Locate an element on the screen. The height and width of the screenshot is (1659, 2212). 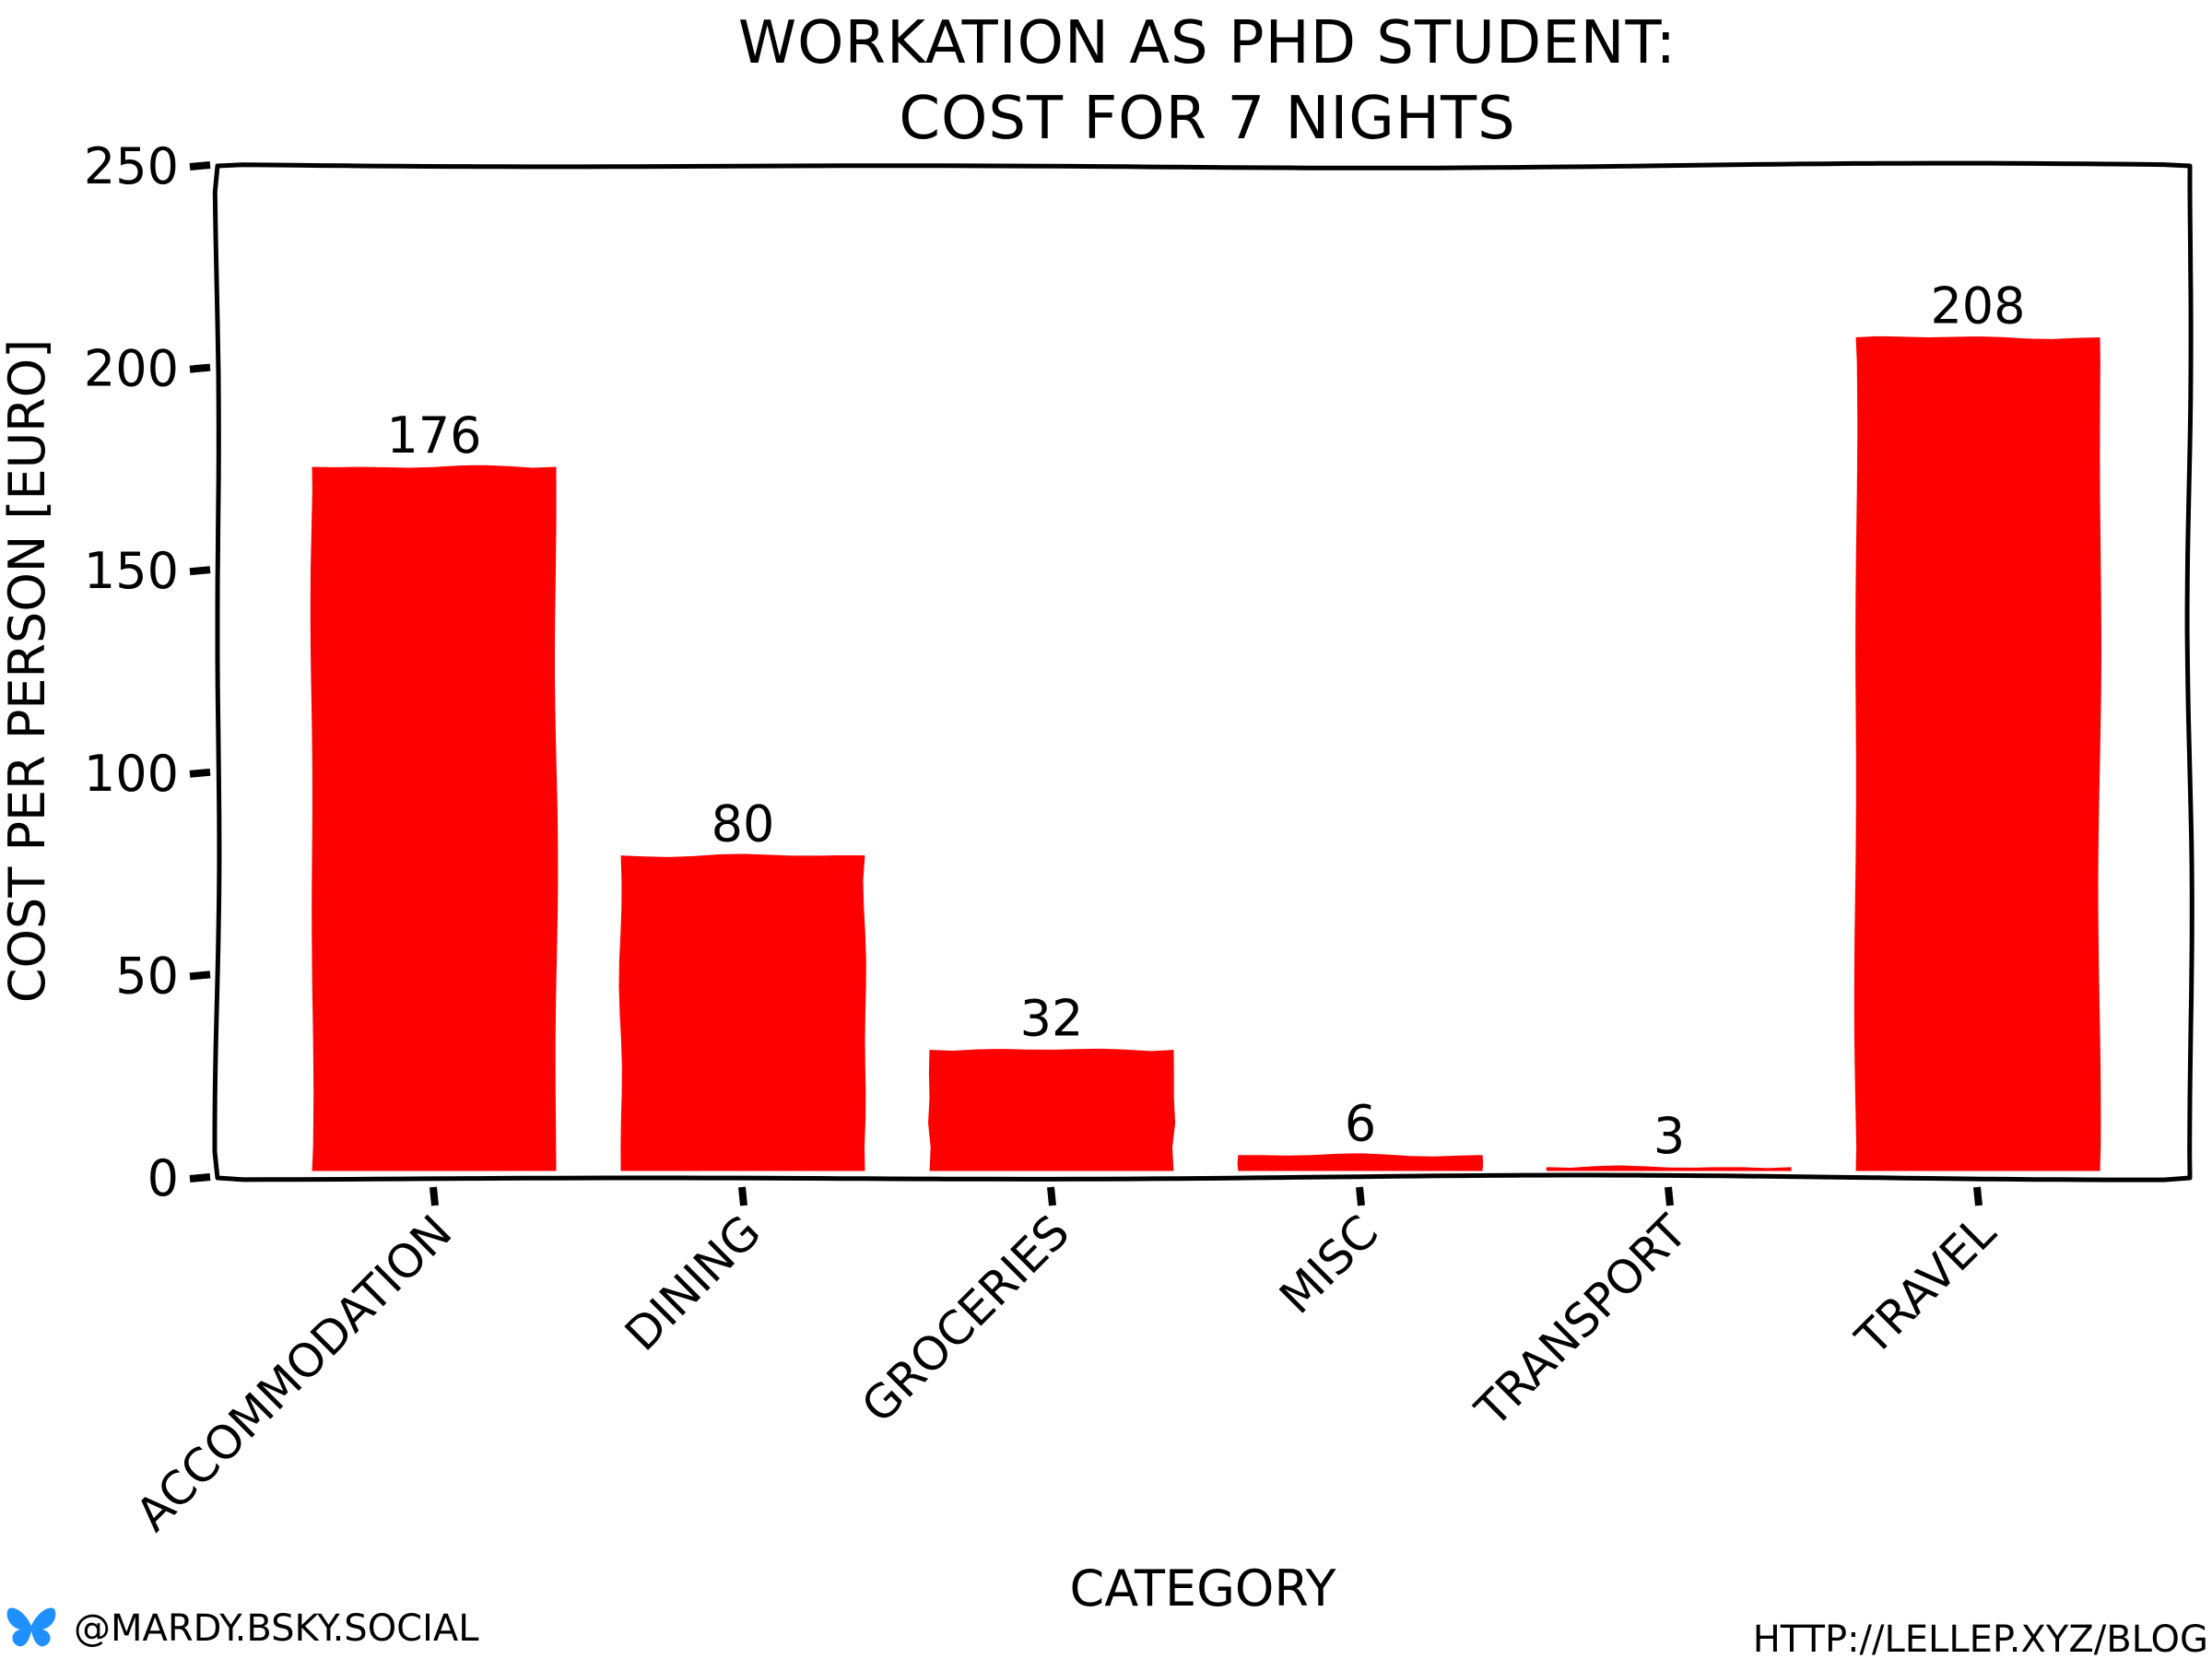
value-label-dining: 80 is located at coordinates (743, 824).